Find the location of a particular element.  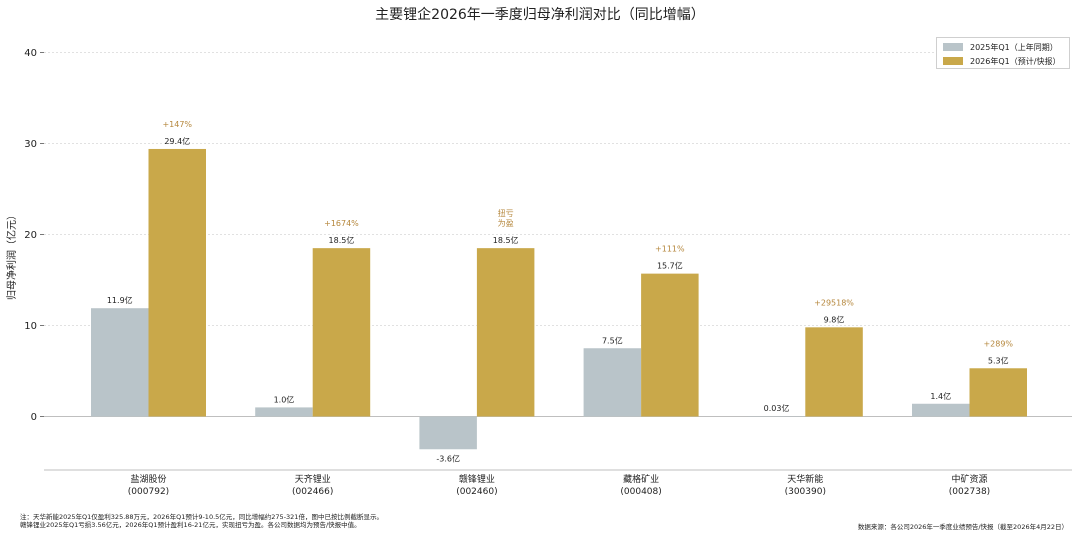

value-label-2025q1: 11.9亿 is located at coordinates (120, 300).